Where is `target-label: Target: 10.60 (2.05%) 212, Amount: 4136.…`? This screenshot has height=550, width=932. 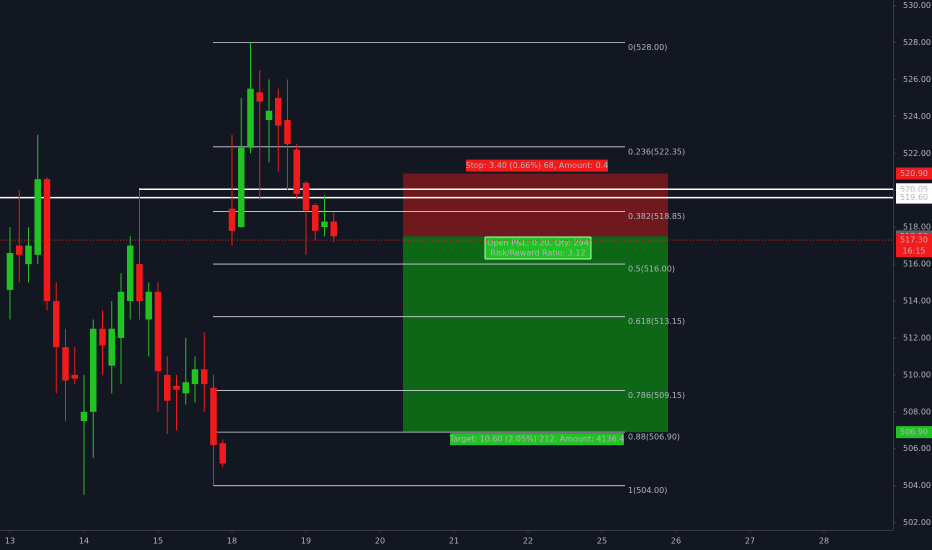
target-label: Target: 10.60 (2.05%) 212, Amount: 4136.… is located at coordinates (537, 439).